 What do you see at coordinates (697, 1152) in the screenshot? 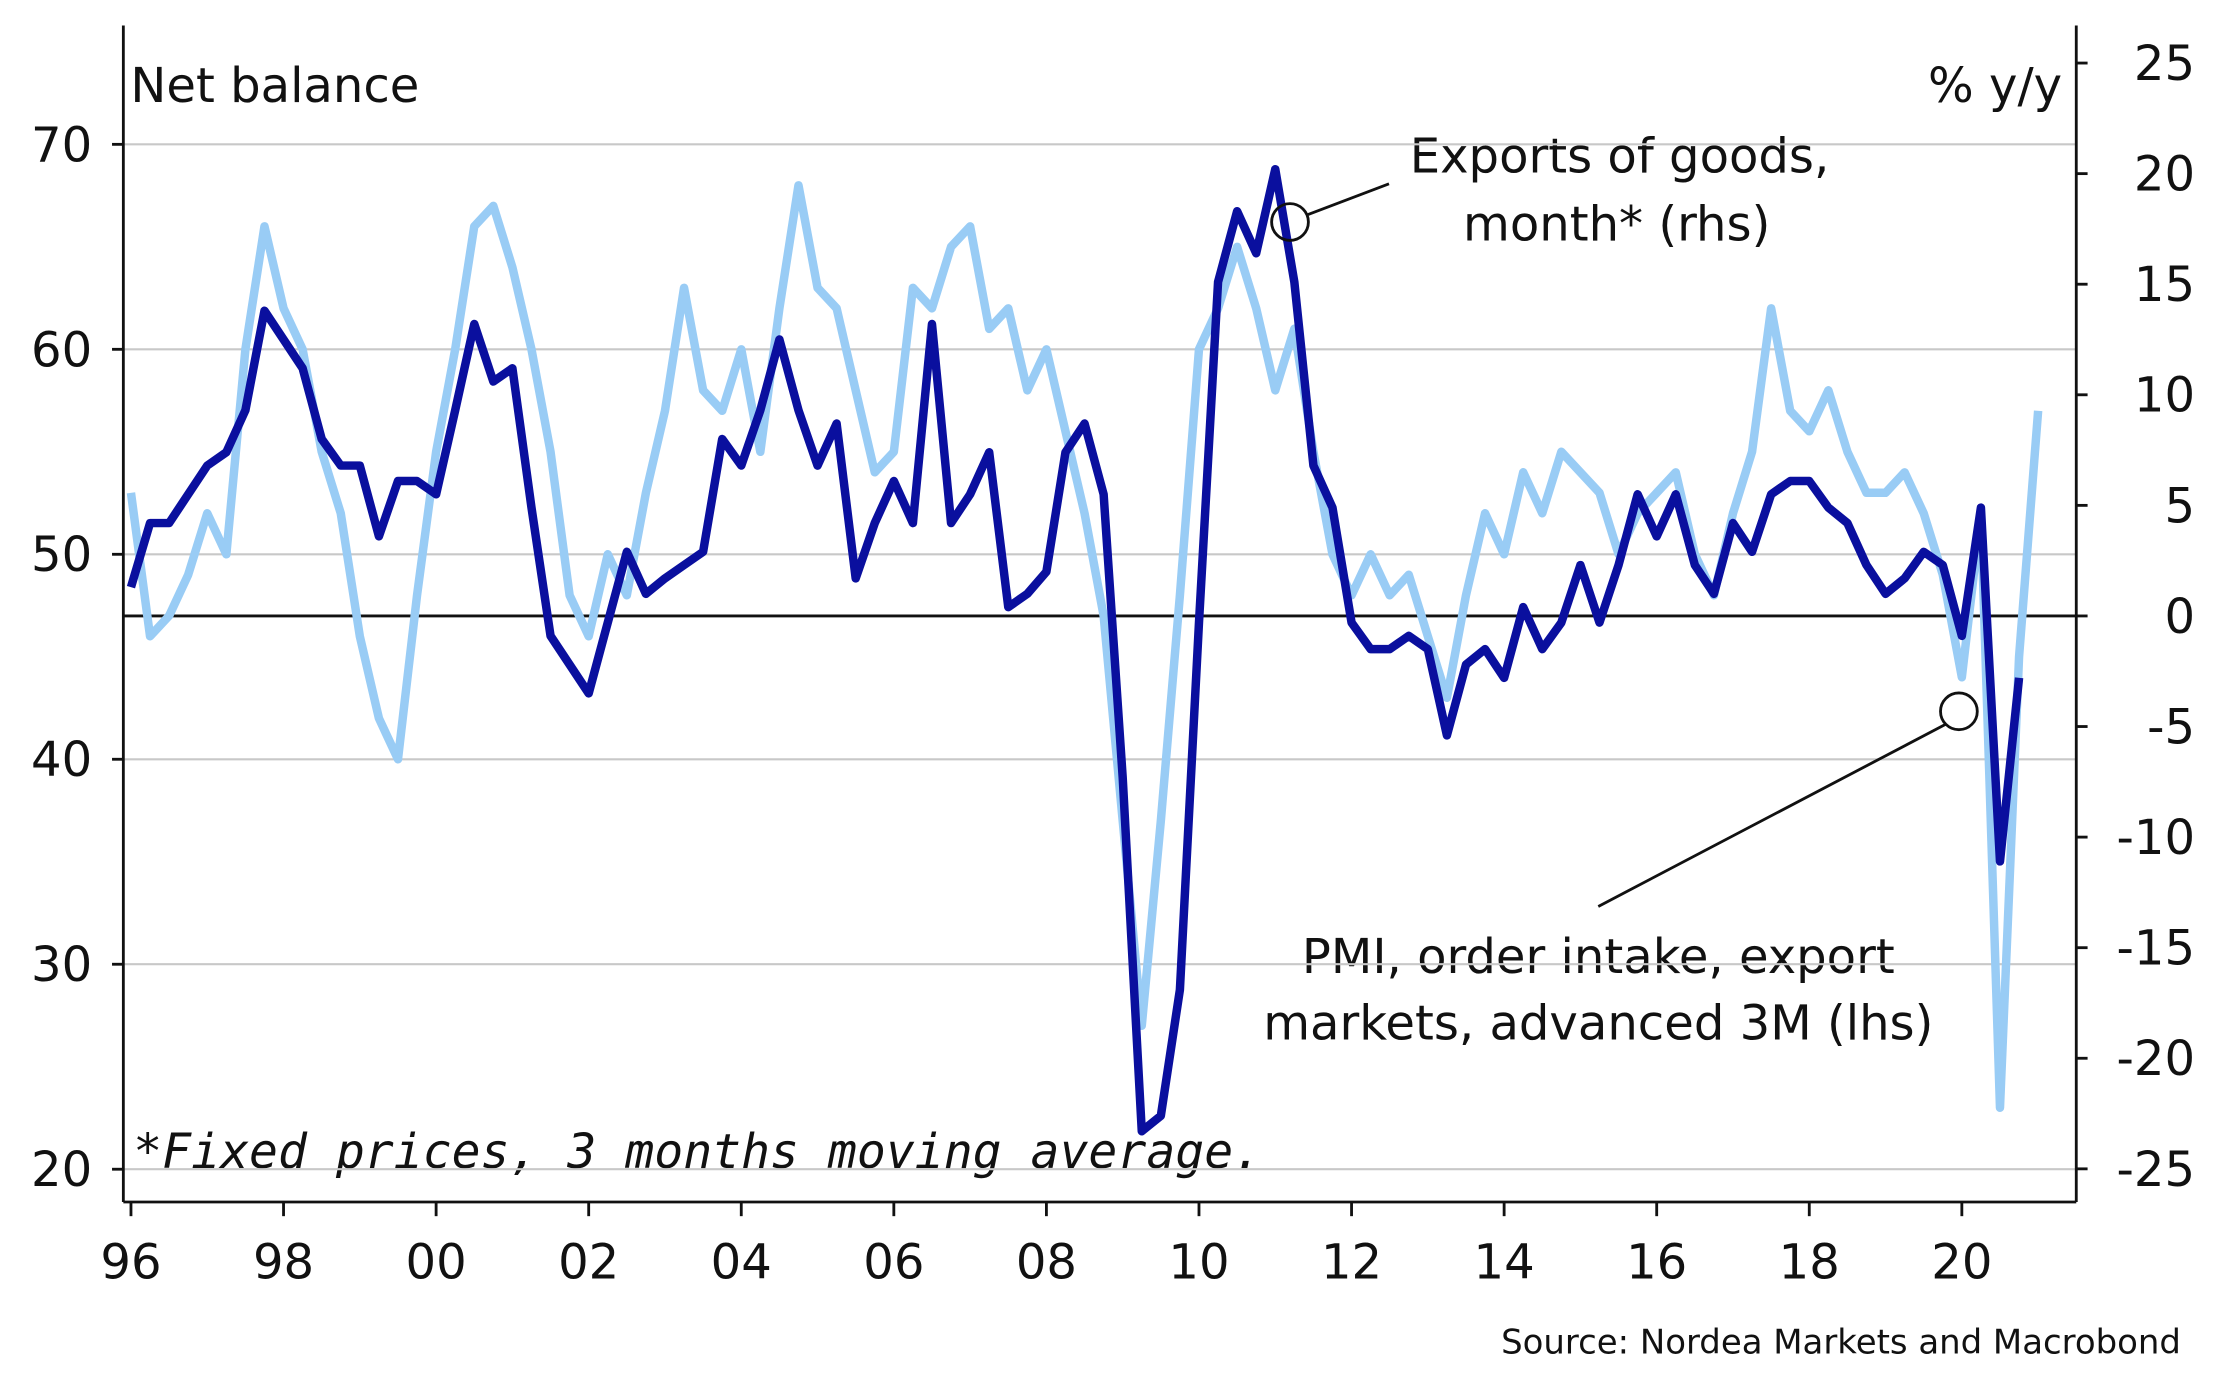
I see `footnote: *Fixed prices, 3 months moving average.` at bounding box center [697, 1152].